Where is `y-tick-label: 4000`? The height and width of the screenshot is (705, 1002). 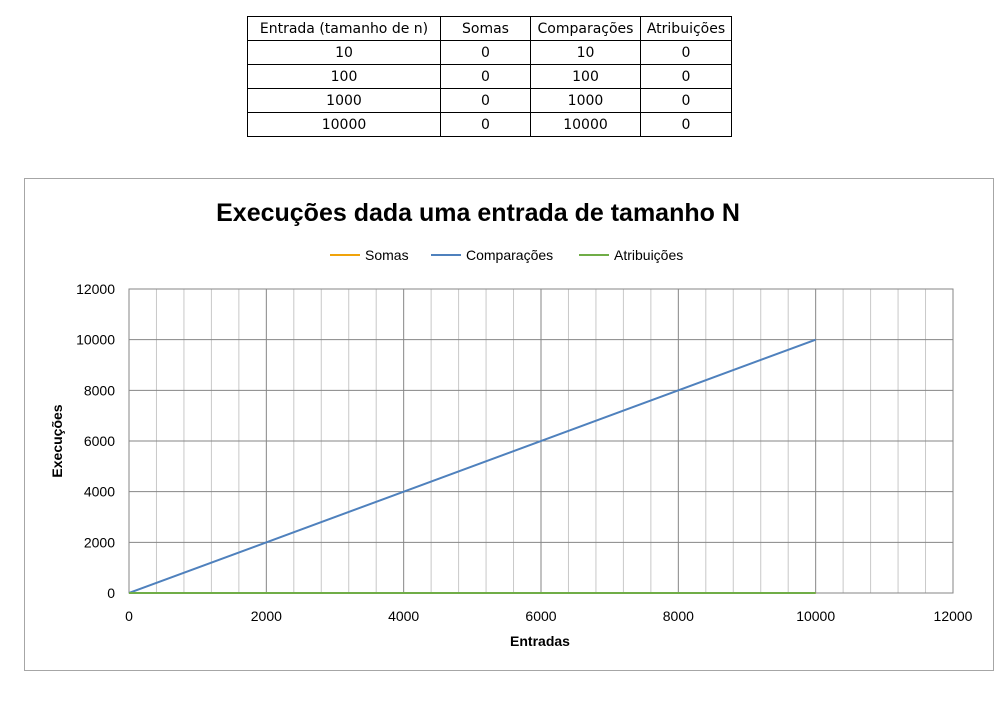 y-tick-label: 4000 is located at coordinates (99, 492).